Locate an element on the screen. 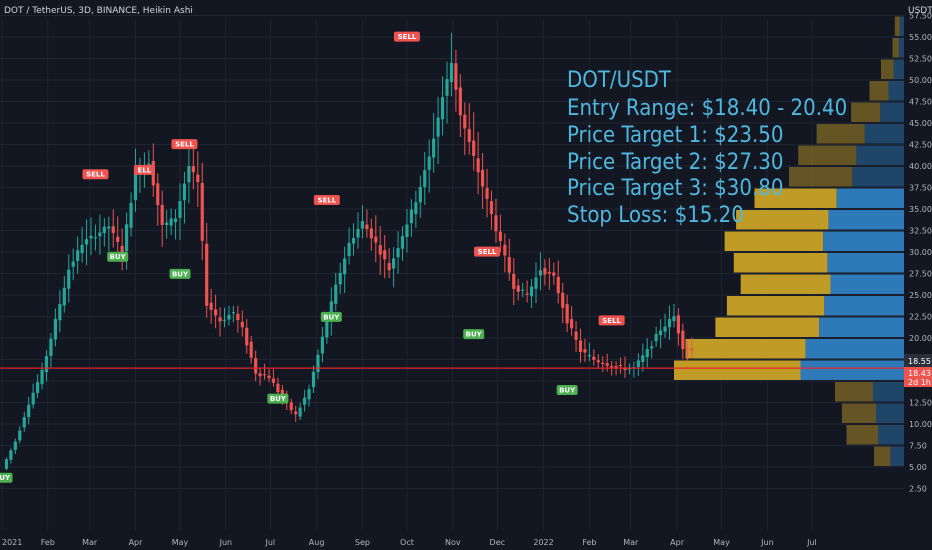 The height and width of the screenshot is (550, 932). last-price-badge is located at coordinates (918, 377).